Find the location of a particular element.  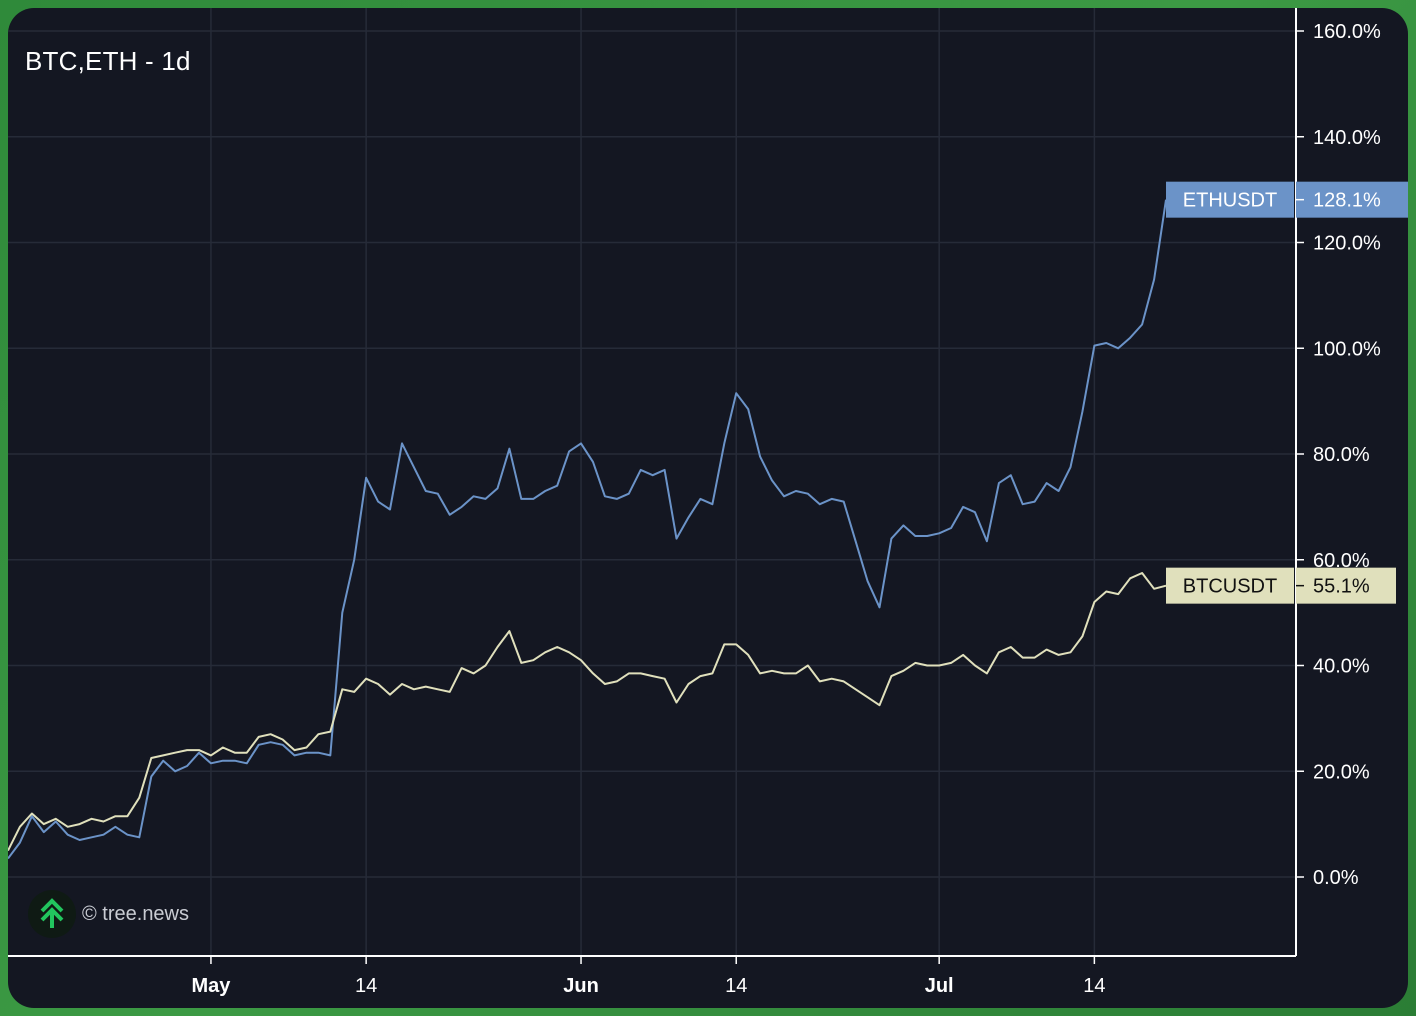

y-tick-label: 140.0% is located at coordinates (1347, 138).